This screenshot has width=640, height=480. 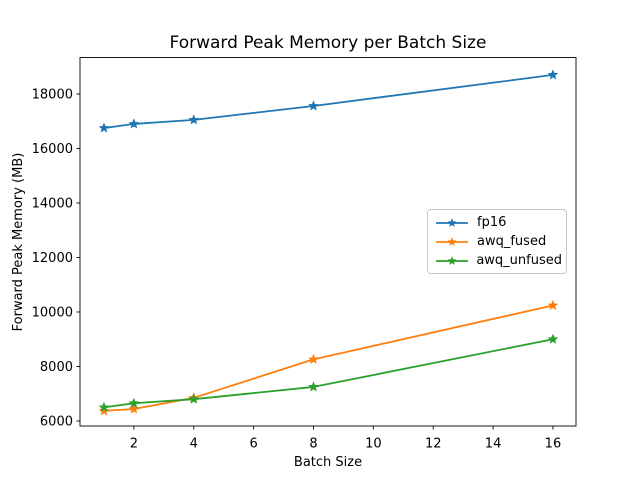 What do you see at coordinates (52, 312) in the screenshot?
I see `y-tick-label: 10000` at bounding box center [52, 312].